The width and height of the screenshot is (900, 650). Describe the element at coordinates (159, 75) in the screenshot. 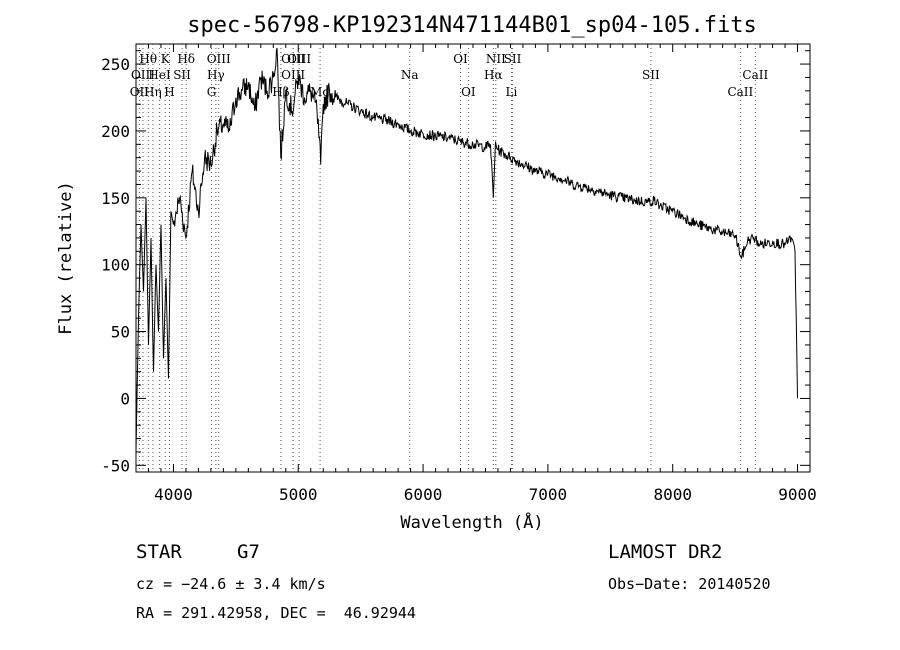

I see `line-marker-label: HeI` at that location.